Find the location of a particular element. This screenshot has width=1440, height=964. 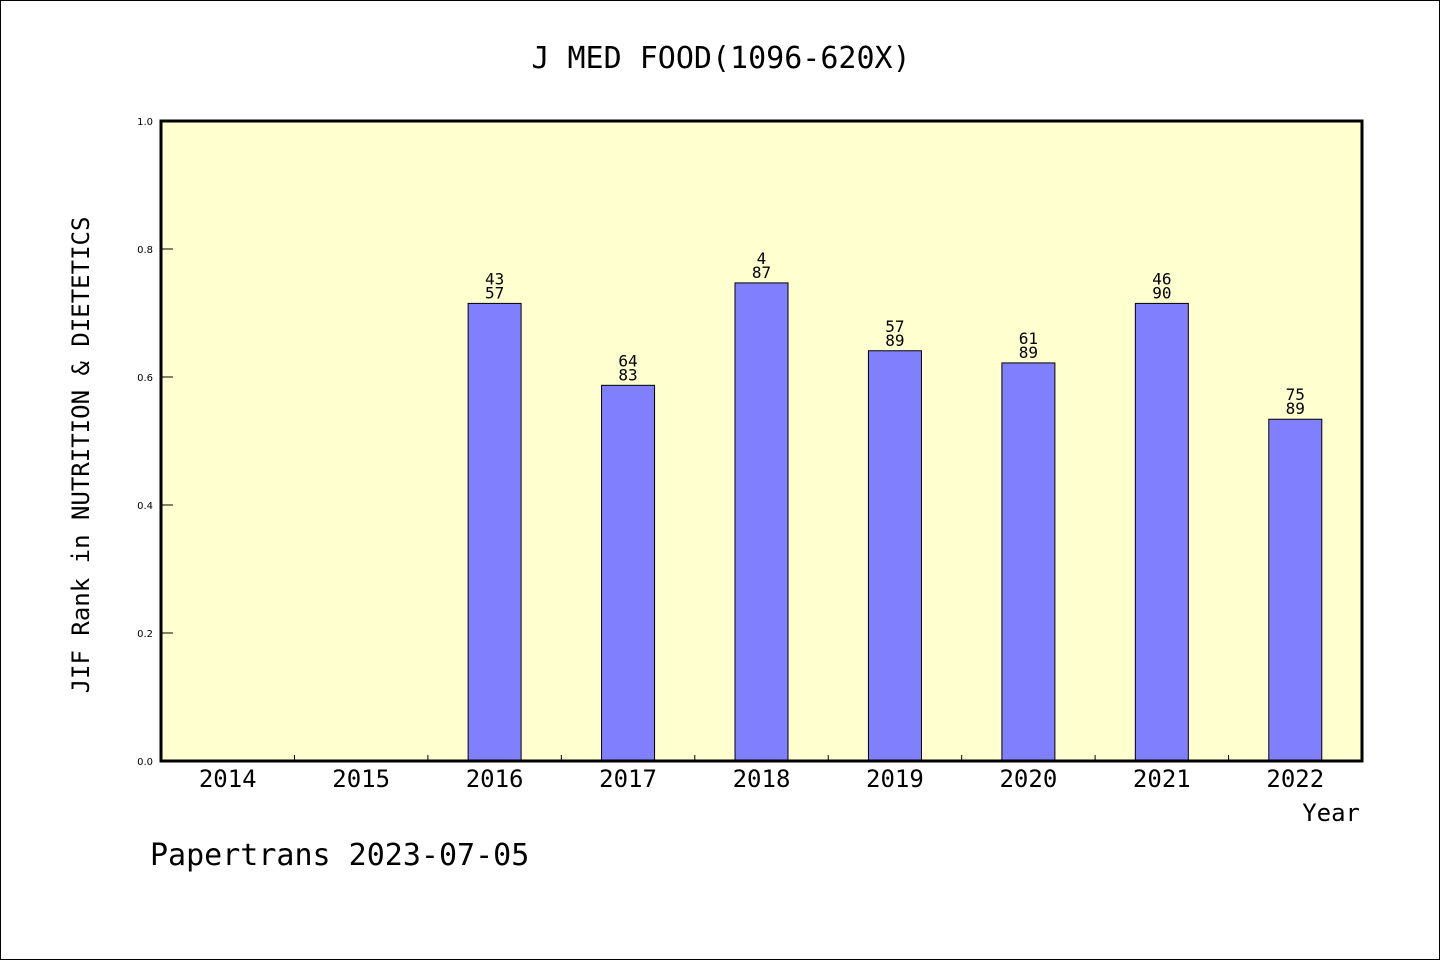

bar-rank-label: 4 is located at coordinates (762, 258).